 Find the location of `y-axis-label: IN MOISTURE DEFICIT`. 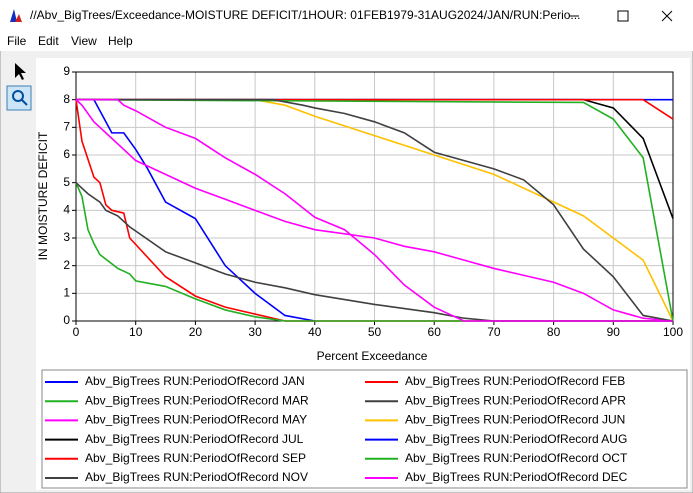

y-axis-label: IN MOISTURE DEFICIT is located at coordinates (43, 195).